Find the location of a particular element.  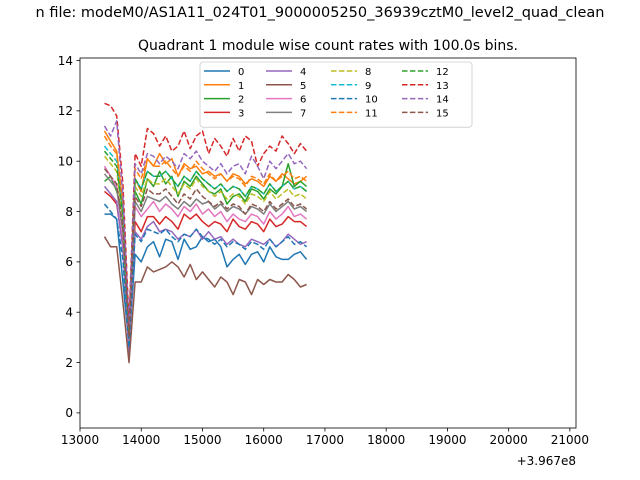

y-tick-label: 4 is located at coordinates (69, 313).